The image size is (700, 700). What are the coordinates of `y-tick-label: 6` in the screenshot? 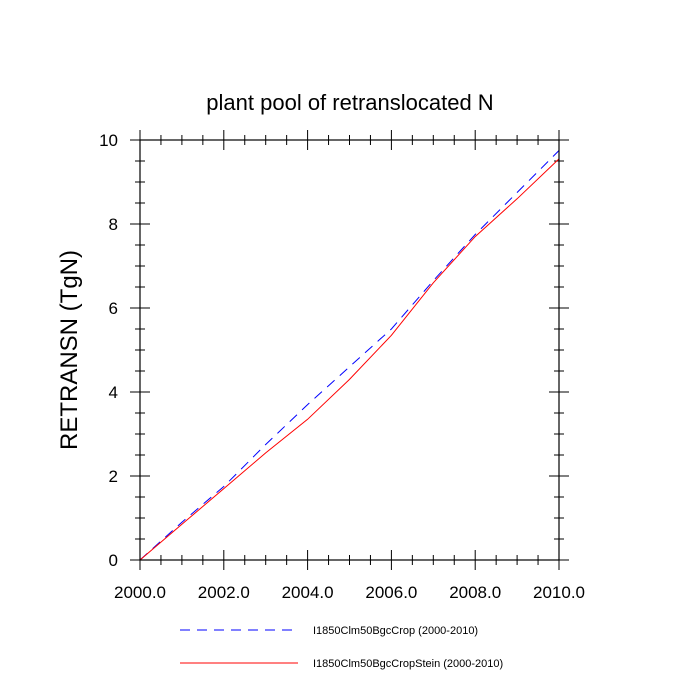 It's located at (113, 308).